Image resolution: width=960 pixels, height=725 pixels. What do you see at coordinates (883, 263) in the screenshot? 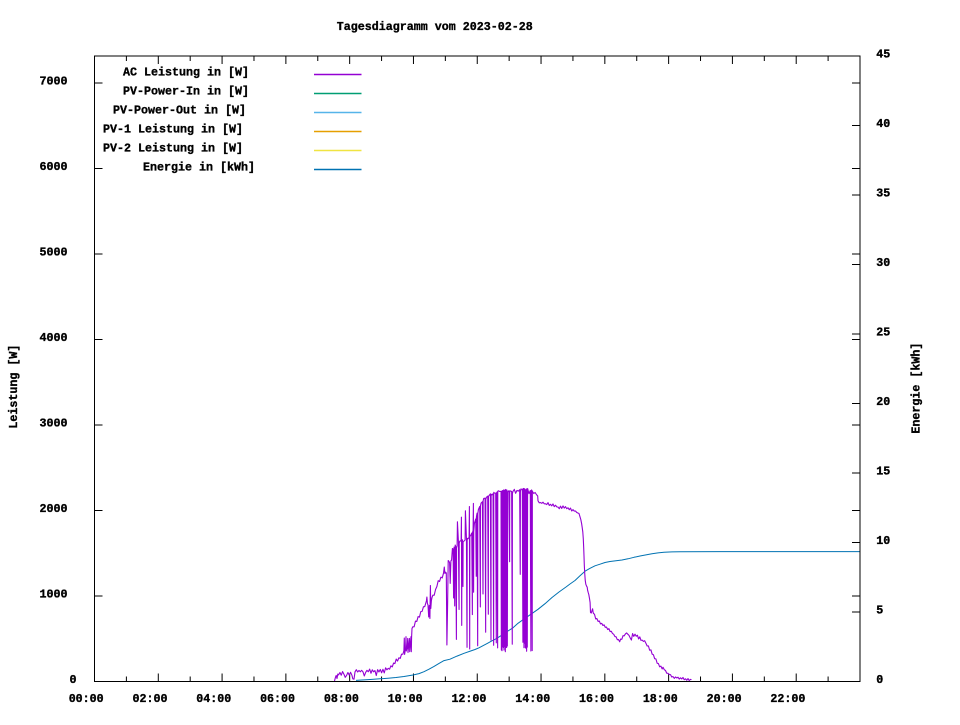
I see `svg-text: 30` at bounding box center [883, 263].